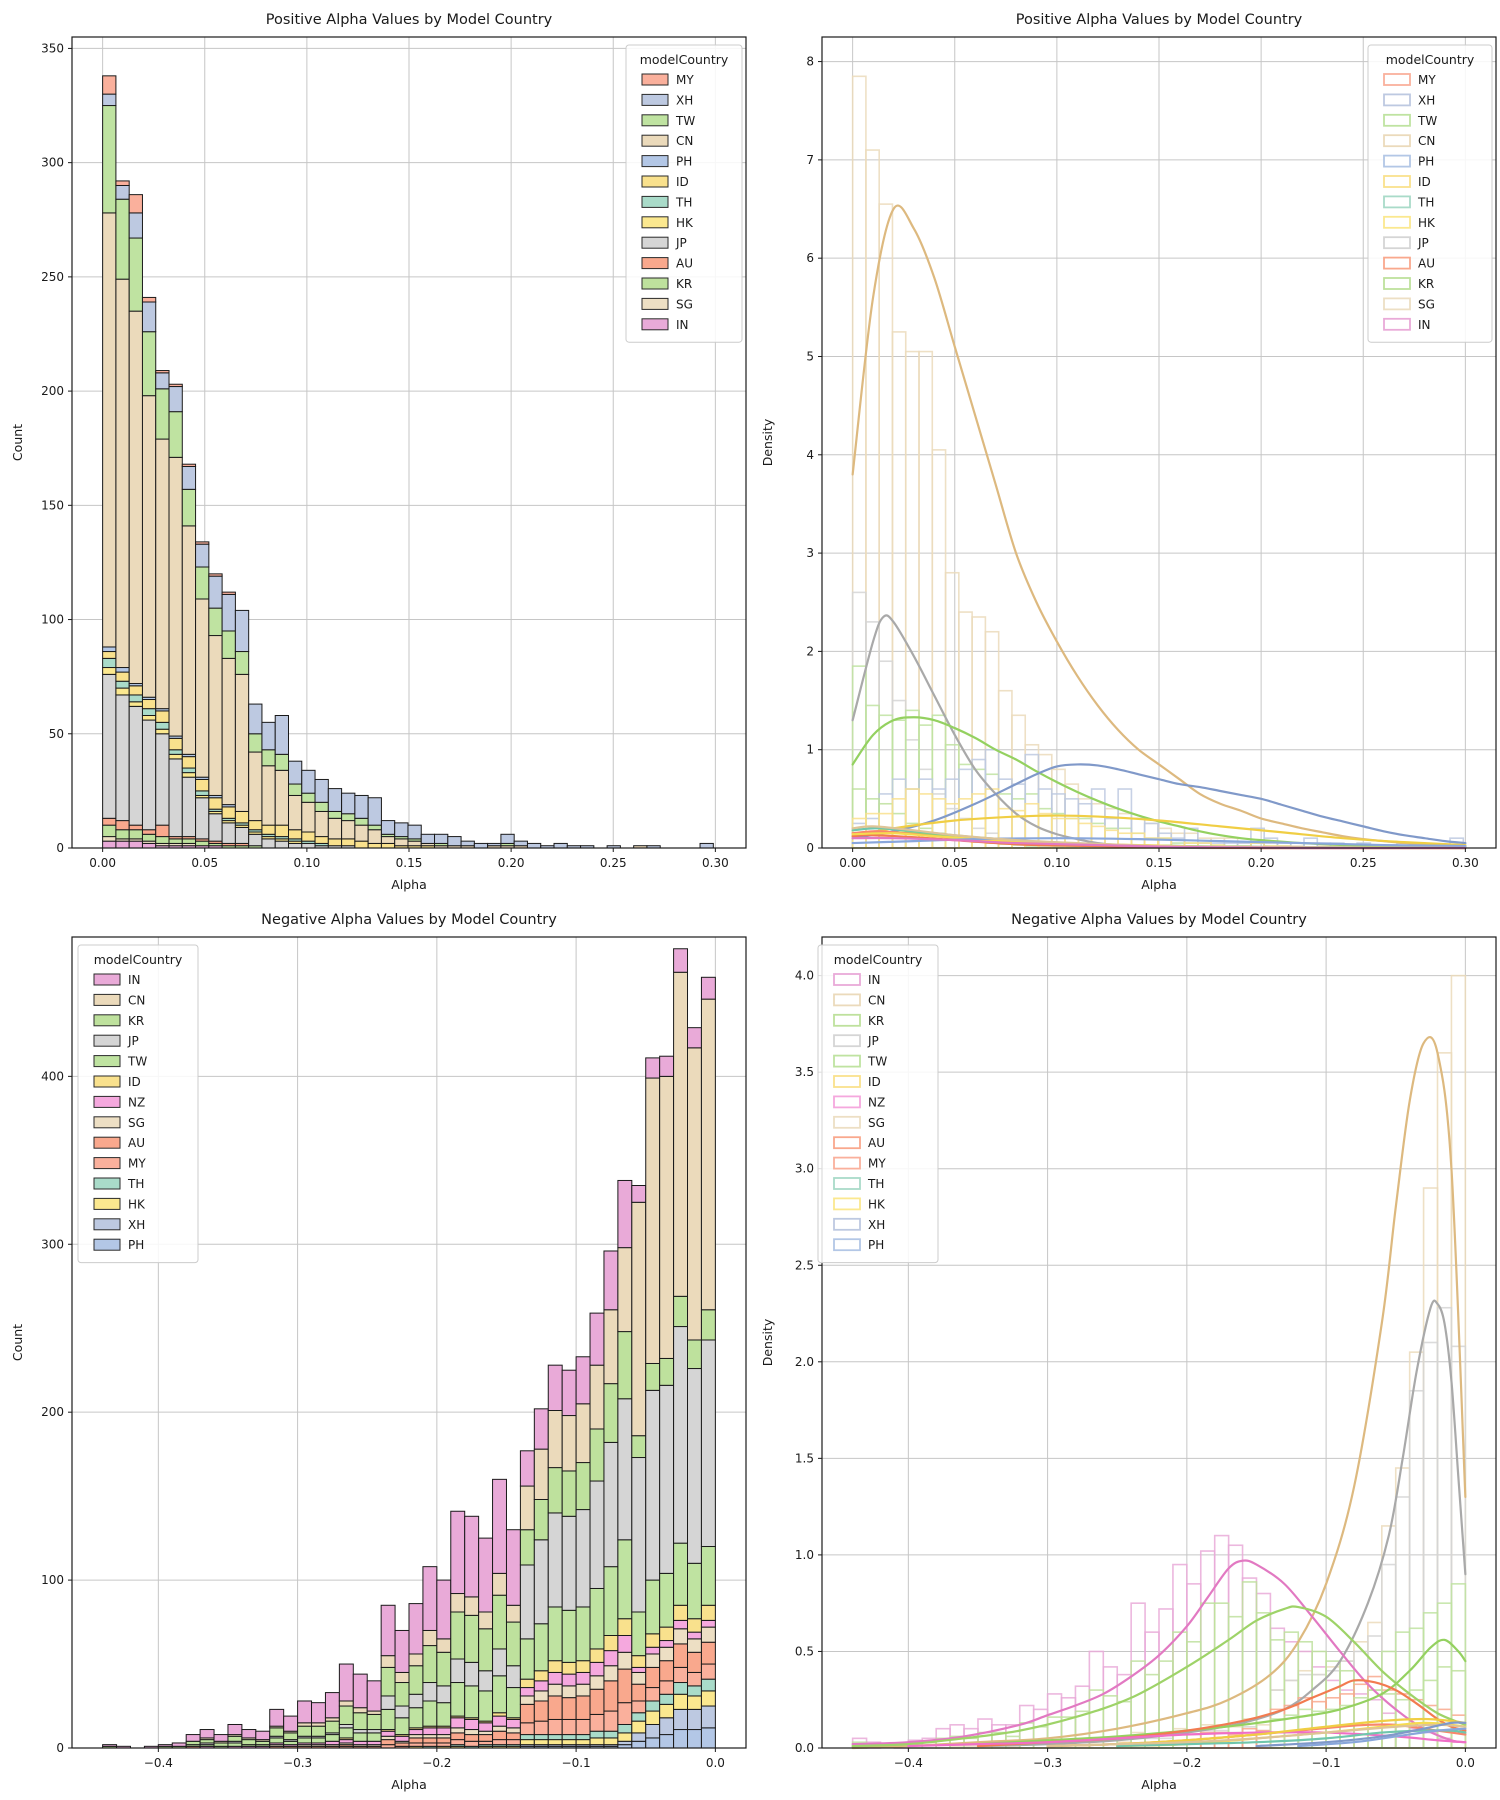  Describe the element at coordinates (908, 1763) in the screenshot. I see `x-tick-label: −0.4` at that location.